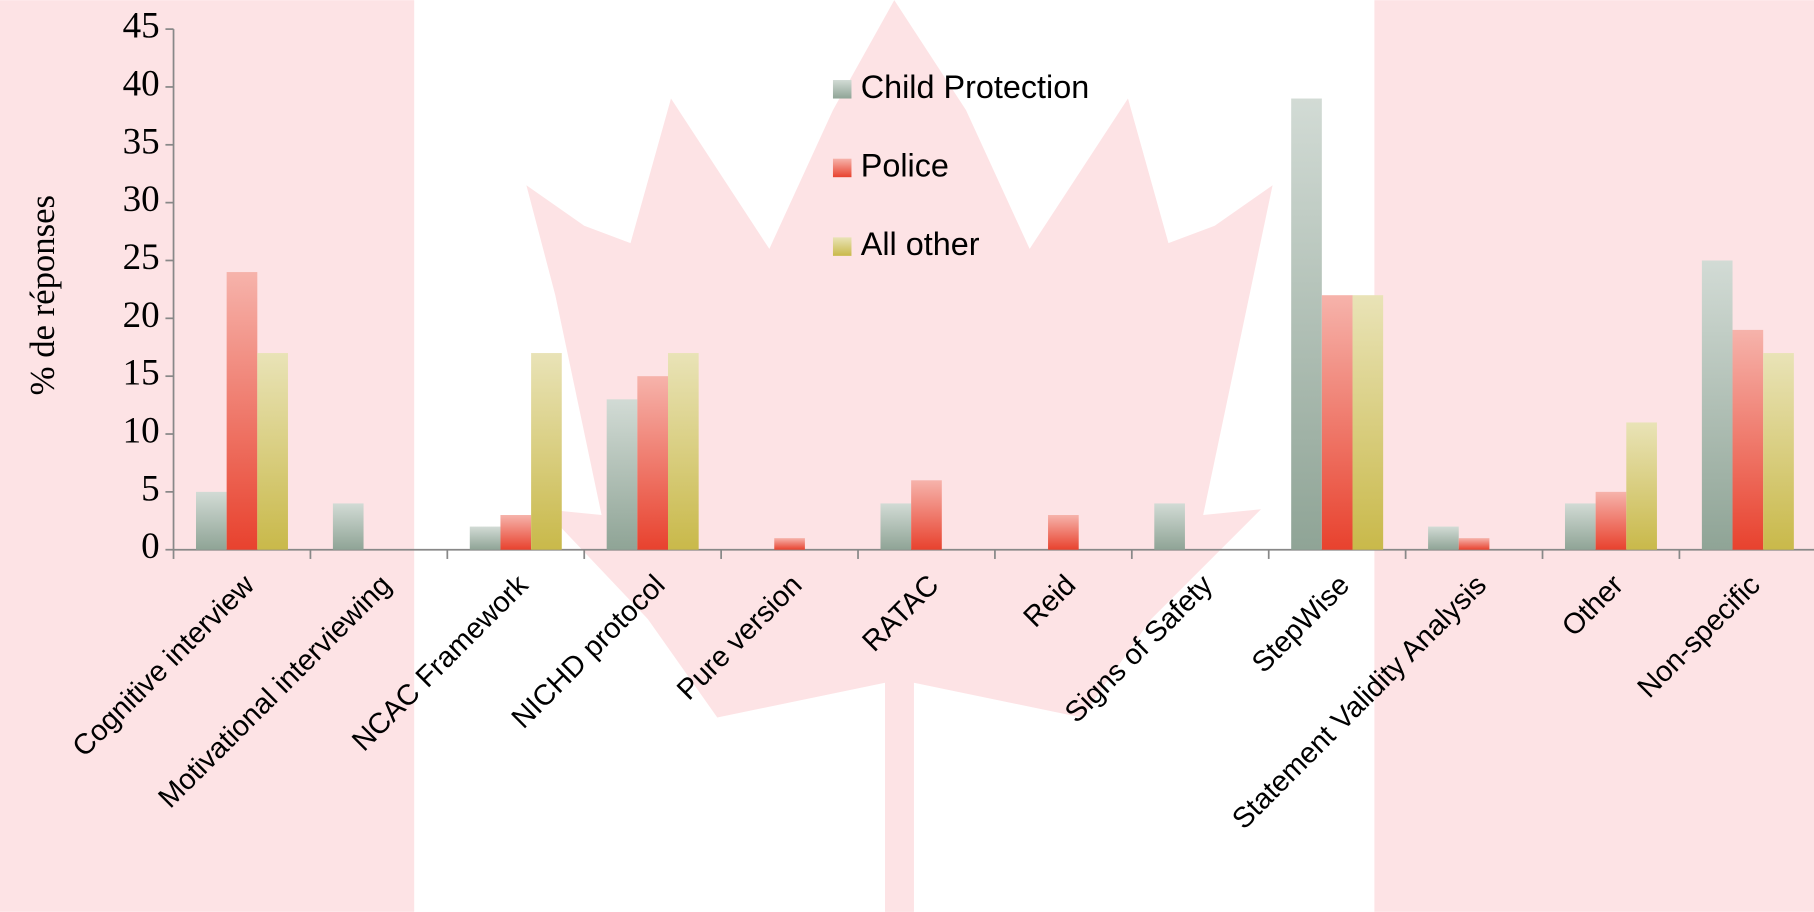 The image size is (1814, 912). Describe the element at coordinates (141, 199) in the screenshot. I see `y-tick-label: 30` at that location.